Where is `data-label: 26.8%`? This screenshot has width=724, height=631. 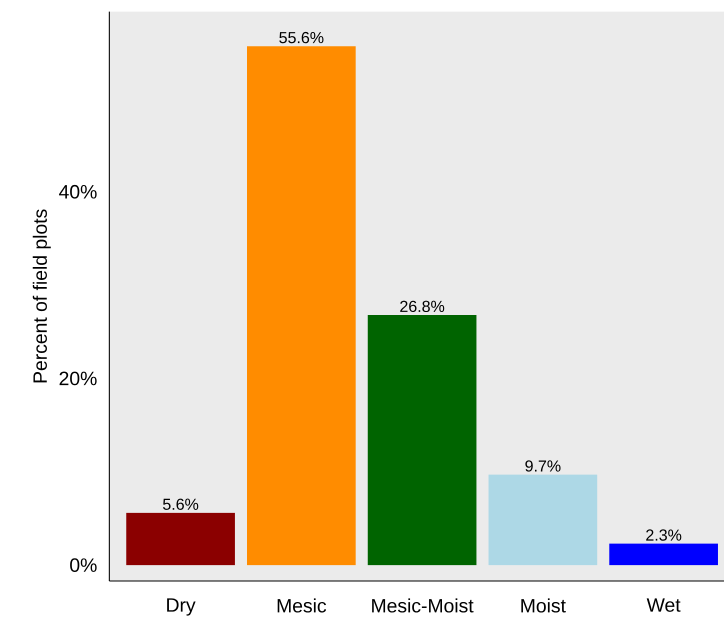 data-label: 26.8% is located at coordinates (422, 306).